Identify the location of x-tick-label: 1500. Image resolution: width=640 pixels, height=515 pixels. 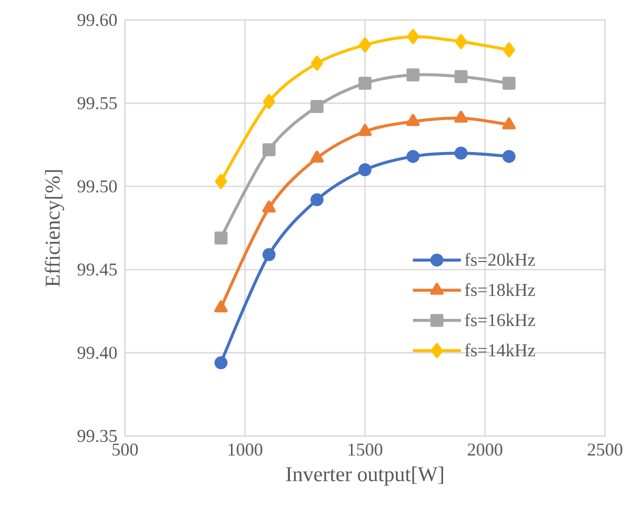
(365, 450).